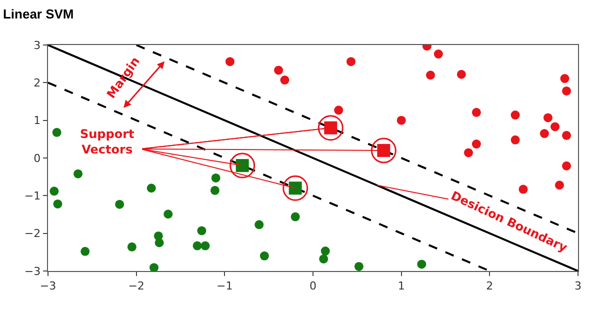  What do you see at coordinates (136, 285) in the screenshot?
I see `x-tick-label: −2` at bounding box center [136, 285].